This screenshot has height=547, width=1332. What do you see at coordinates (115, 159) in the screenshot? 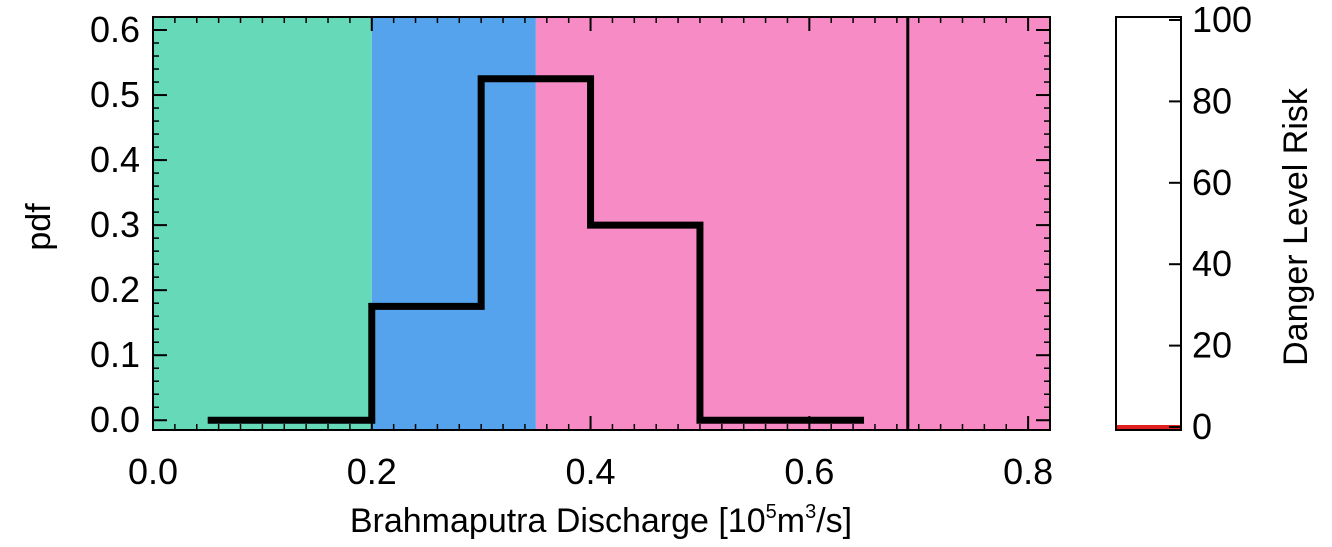
I see `y-tick-label: 0.4` at bounding box center [115, 159].